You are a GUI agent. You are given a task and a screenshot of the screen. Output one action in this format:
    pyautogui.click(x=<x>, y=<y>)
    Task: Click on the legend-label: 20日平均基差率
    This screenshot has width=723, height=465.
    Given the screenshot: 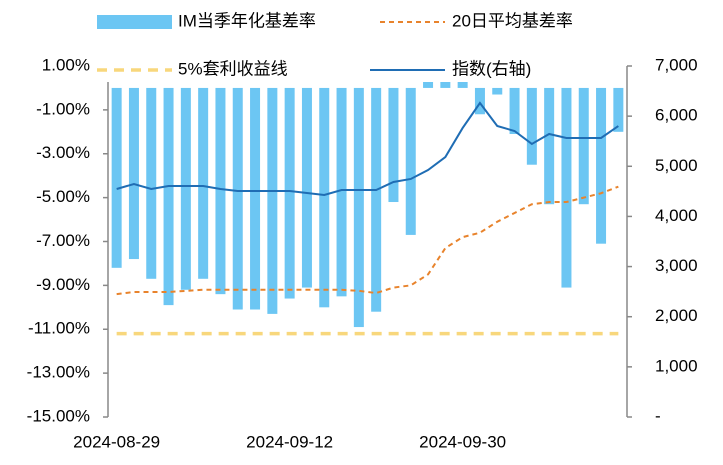 What is the action you would take?
    pyautogui.click(x=512, y=20)
    